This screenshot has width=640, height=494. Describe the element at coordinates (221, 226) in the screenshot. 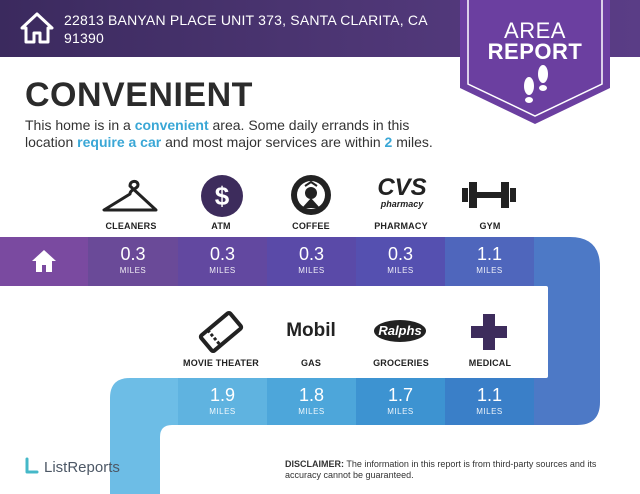

I see `label-atm: ATM` at that location.